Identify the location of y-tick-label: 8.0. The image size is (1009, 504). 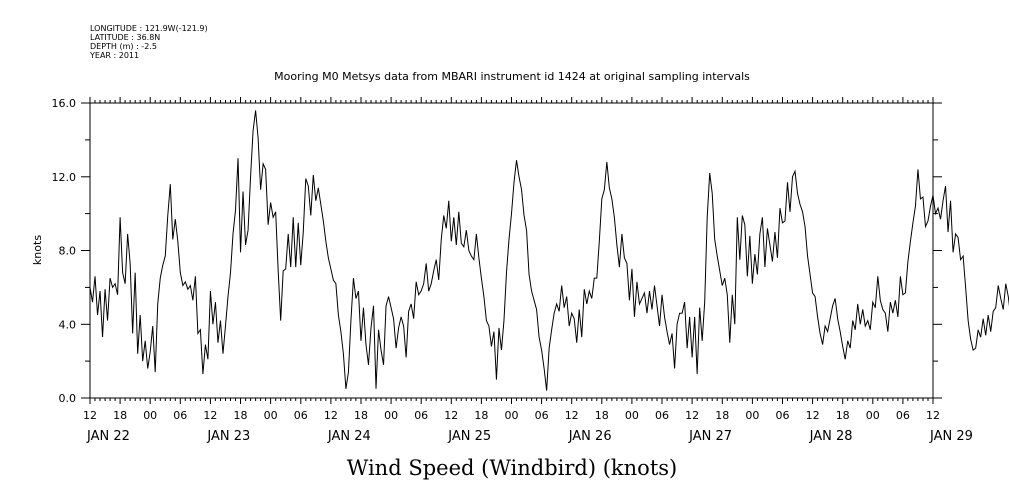
(68, 251).